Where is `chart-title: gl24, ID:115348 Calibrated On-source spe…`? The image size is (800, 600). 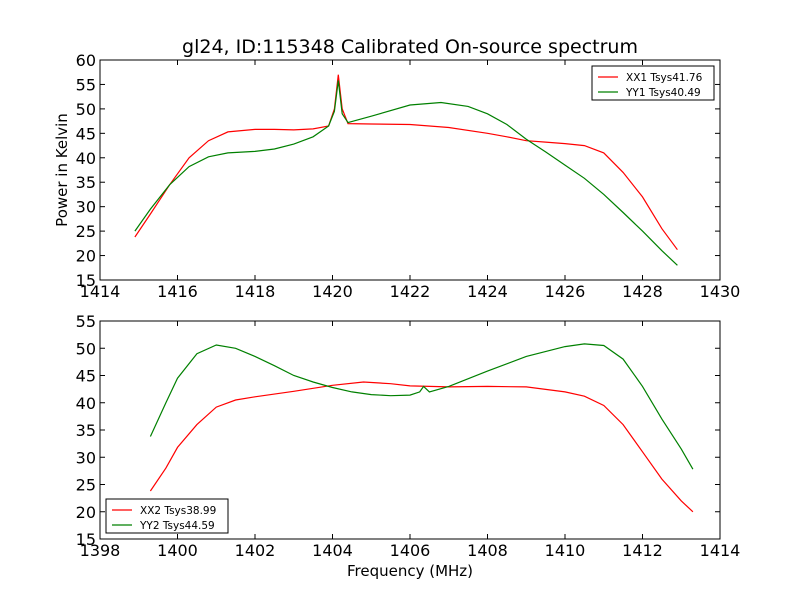
chart-title: gl24, ID:115348 Calibrated On-source spe… is located at coordinates (410, 47).